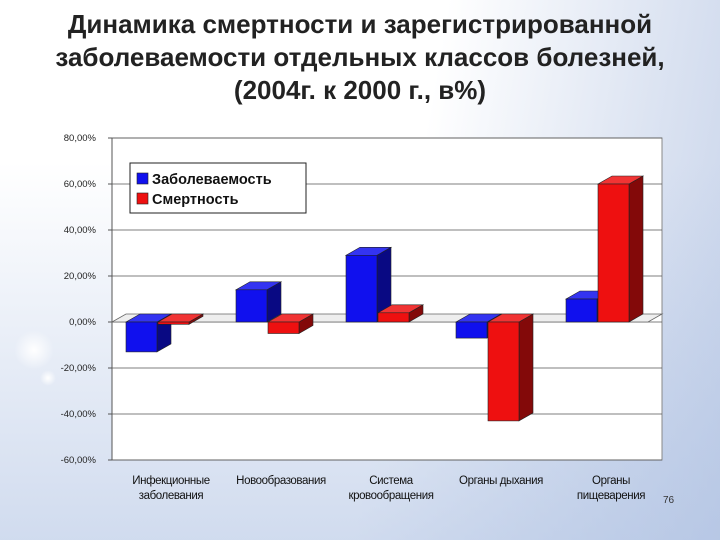 The image size is (720, 540). What do you see at coordinates (80, 138) in the screenshot?
I see `y-tick-label: 80,00%` at bounding box center [80, 138].